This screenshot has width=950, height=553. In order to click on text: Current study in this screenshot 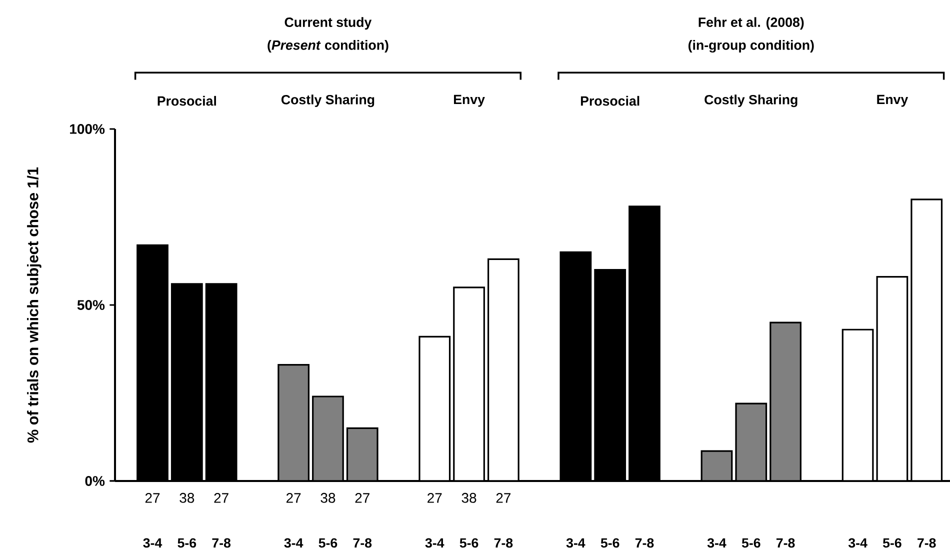, I will do `click(328, 23)`.